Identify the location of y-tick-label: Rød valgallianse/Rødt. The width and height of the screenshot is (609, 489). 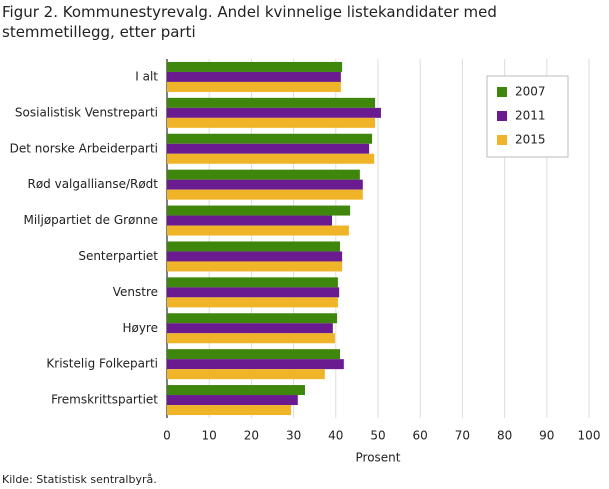
(92, 184).